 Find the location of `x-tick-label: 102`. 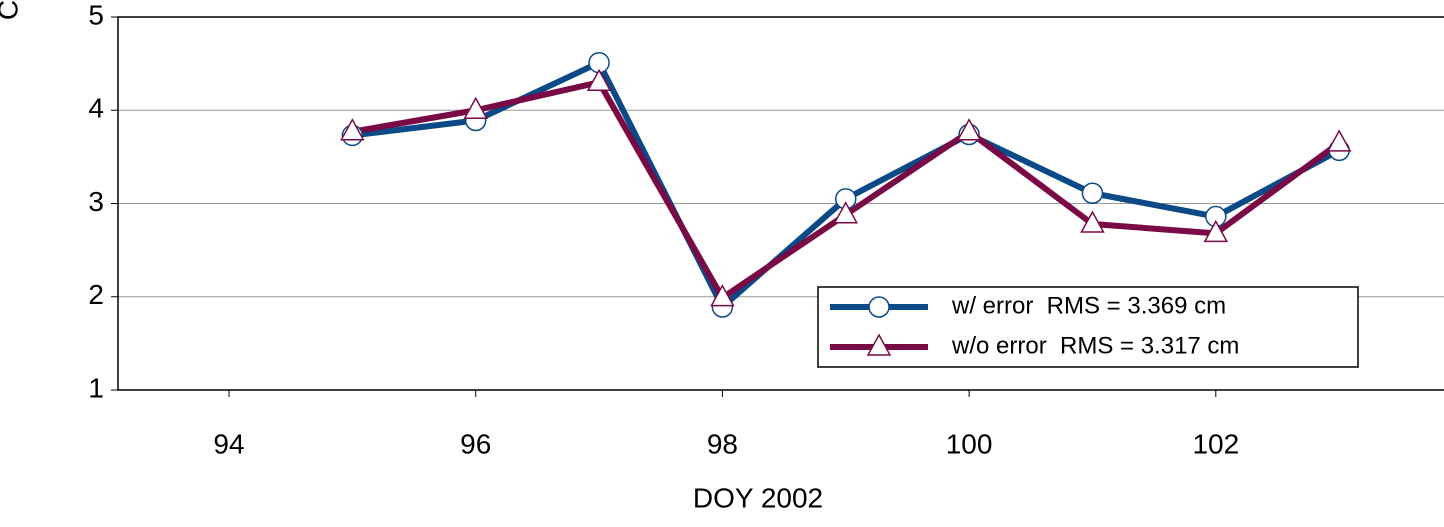

x-tick-label: 102 is located at coordinates (1215, 443).